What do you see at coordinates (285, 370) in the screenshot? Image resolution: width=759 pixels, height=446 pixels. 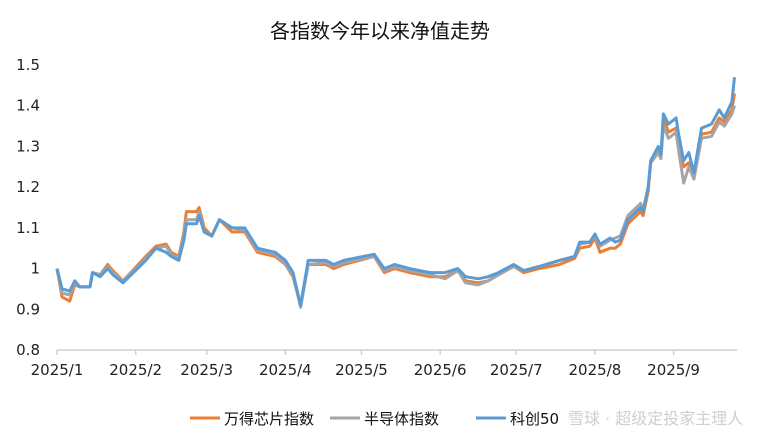 I see `x-tick-label: 2025/4` at bounding box center [285, 370].